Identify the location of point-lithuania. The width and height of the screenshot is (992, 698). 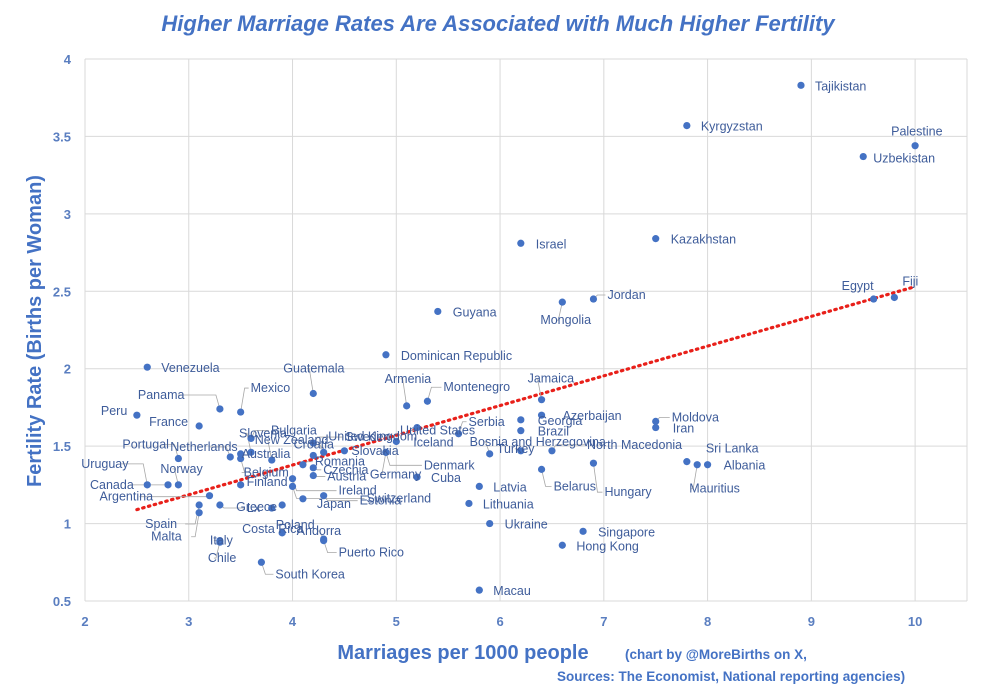
(469, 503).